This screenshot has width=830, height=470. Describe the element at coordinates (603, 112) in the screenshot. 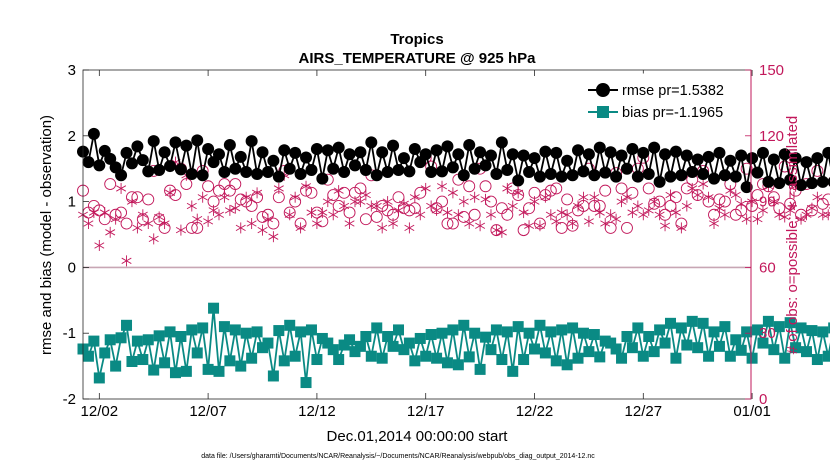

I see `legend-bias-marker` at that location.